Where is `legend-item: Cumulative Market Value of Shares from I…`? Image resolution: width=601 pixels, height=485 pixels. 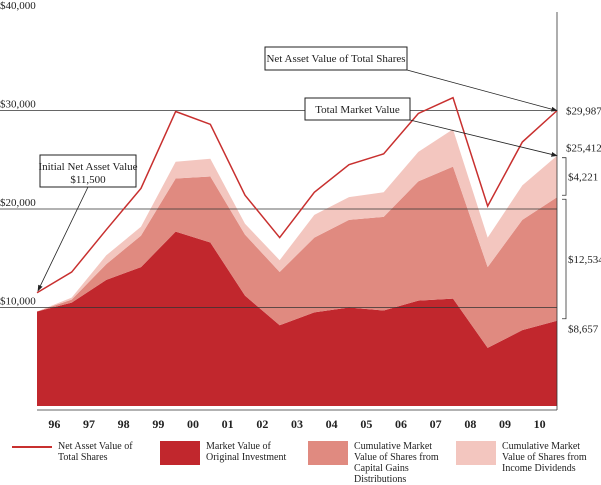 legend-item: Cumulative Market Value of Shares from I… is located at coordinates (528, 457).